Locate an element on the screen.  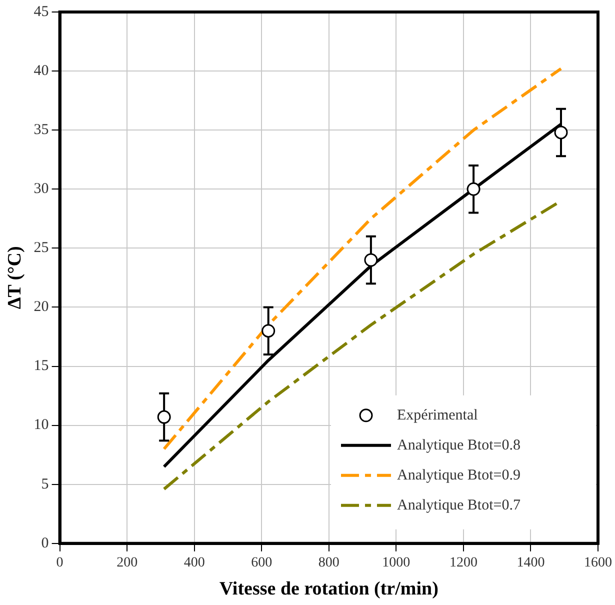
x-tick-label: 200 is located at coordinates (127, 562).